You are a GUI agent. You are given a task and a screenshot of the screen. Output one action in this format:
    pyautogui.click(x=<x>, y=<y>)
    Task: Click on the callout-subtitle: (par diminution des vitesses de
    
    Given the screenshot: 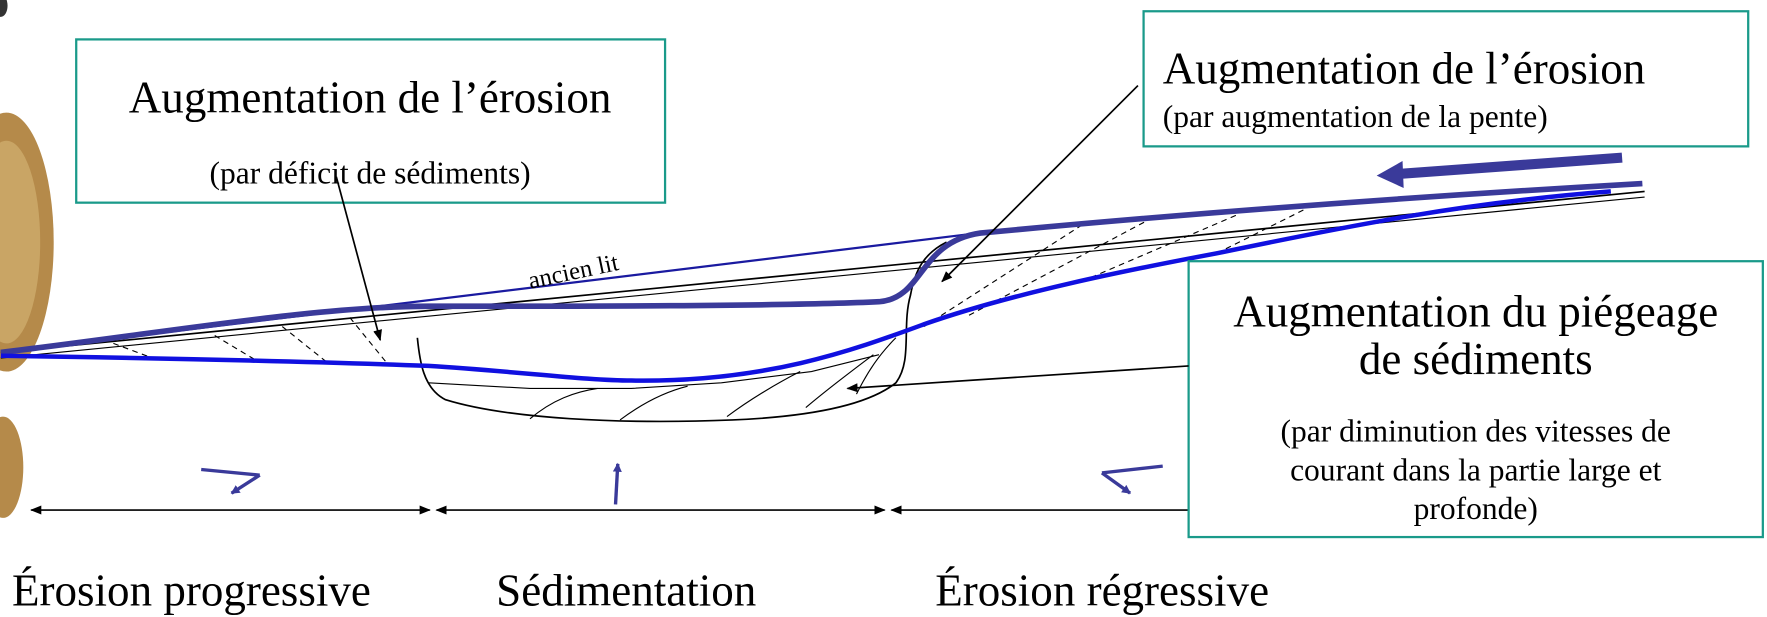 What is the action you would take?
    pyautogui.click(x=1476, y=430)
    